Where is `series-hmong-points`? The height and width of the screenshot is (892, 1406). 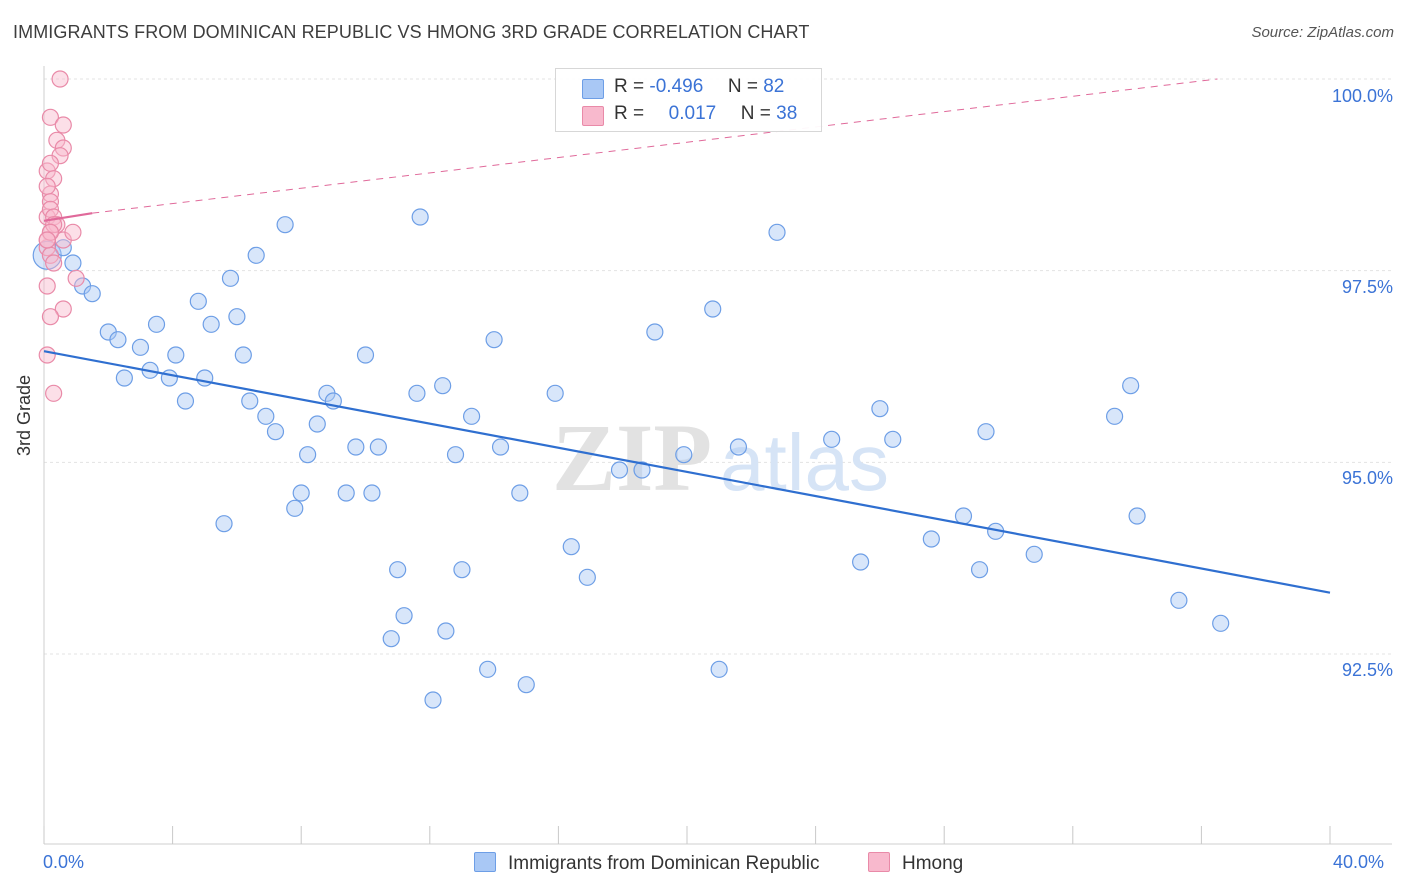 series-hmong-points is located at coordinates (61, 236).